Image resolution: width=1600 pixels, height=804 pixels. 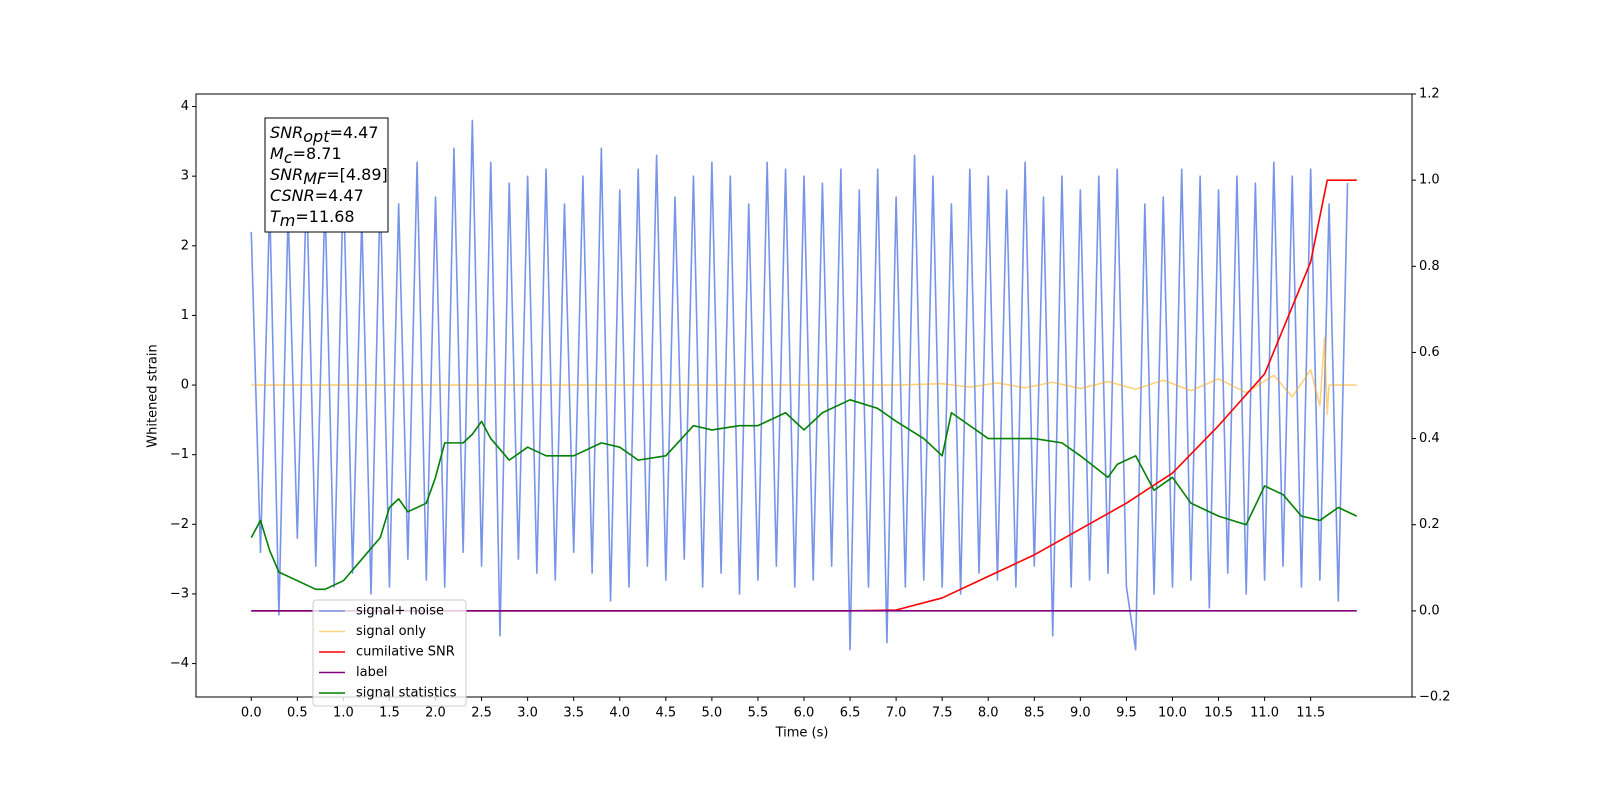 What do you see at coordinates (297, 713) in the screenshot?
I see `x-tick-label: 0.5` at bounding box center [297, 713].